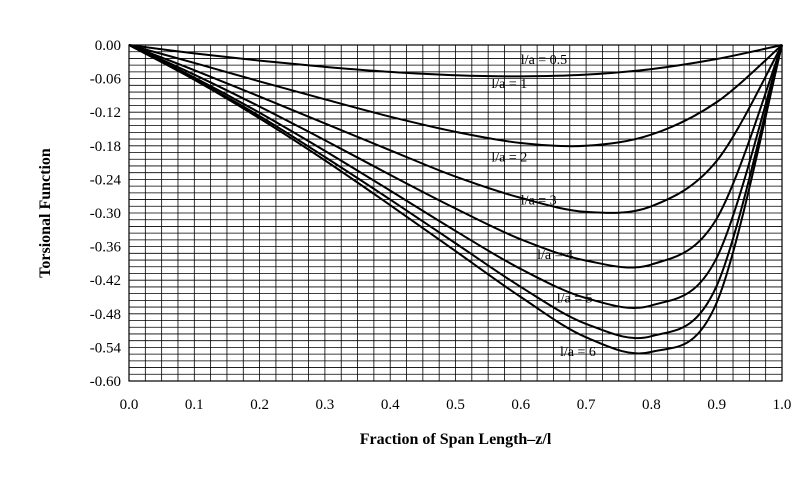 This screenshot has width=800, height=482. Describe the element at coordinates (544, 60) in the screenshot. I see `curve-label: l/a = 0.5` at that location.